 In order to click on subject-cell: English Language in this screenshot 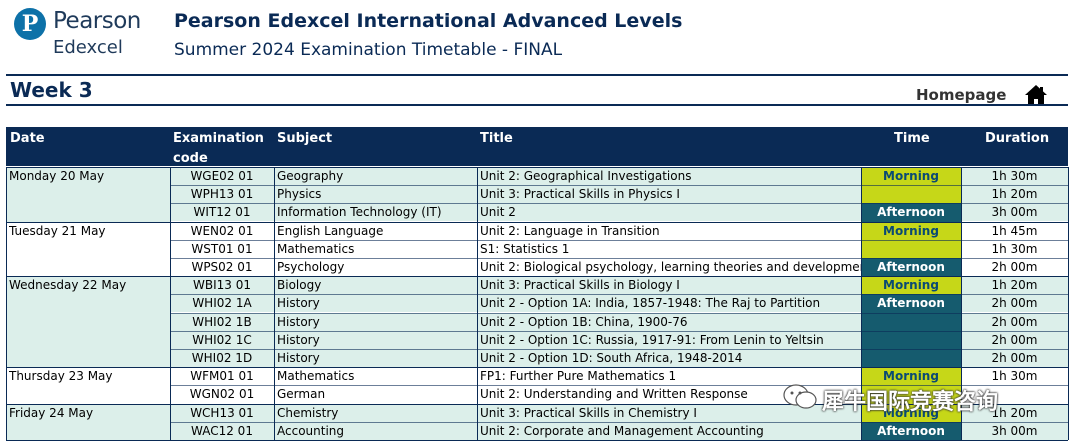, I will do `click(375, 230)`.